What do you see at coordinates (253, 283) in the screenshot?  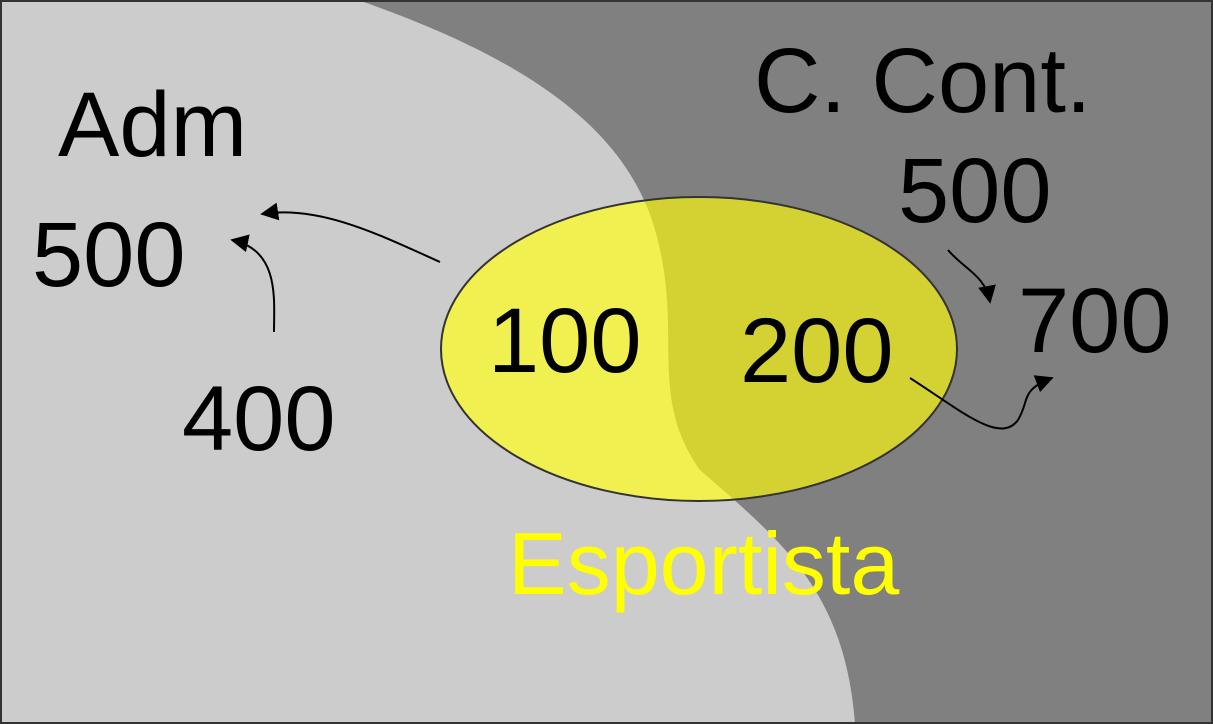 I see `arrow-400-to-adm` at bounding box center [253, 283].